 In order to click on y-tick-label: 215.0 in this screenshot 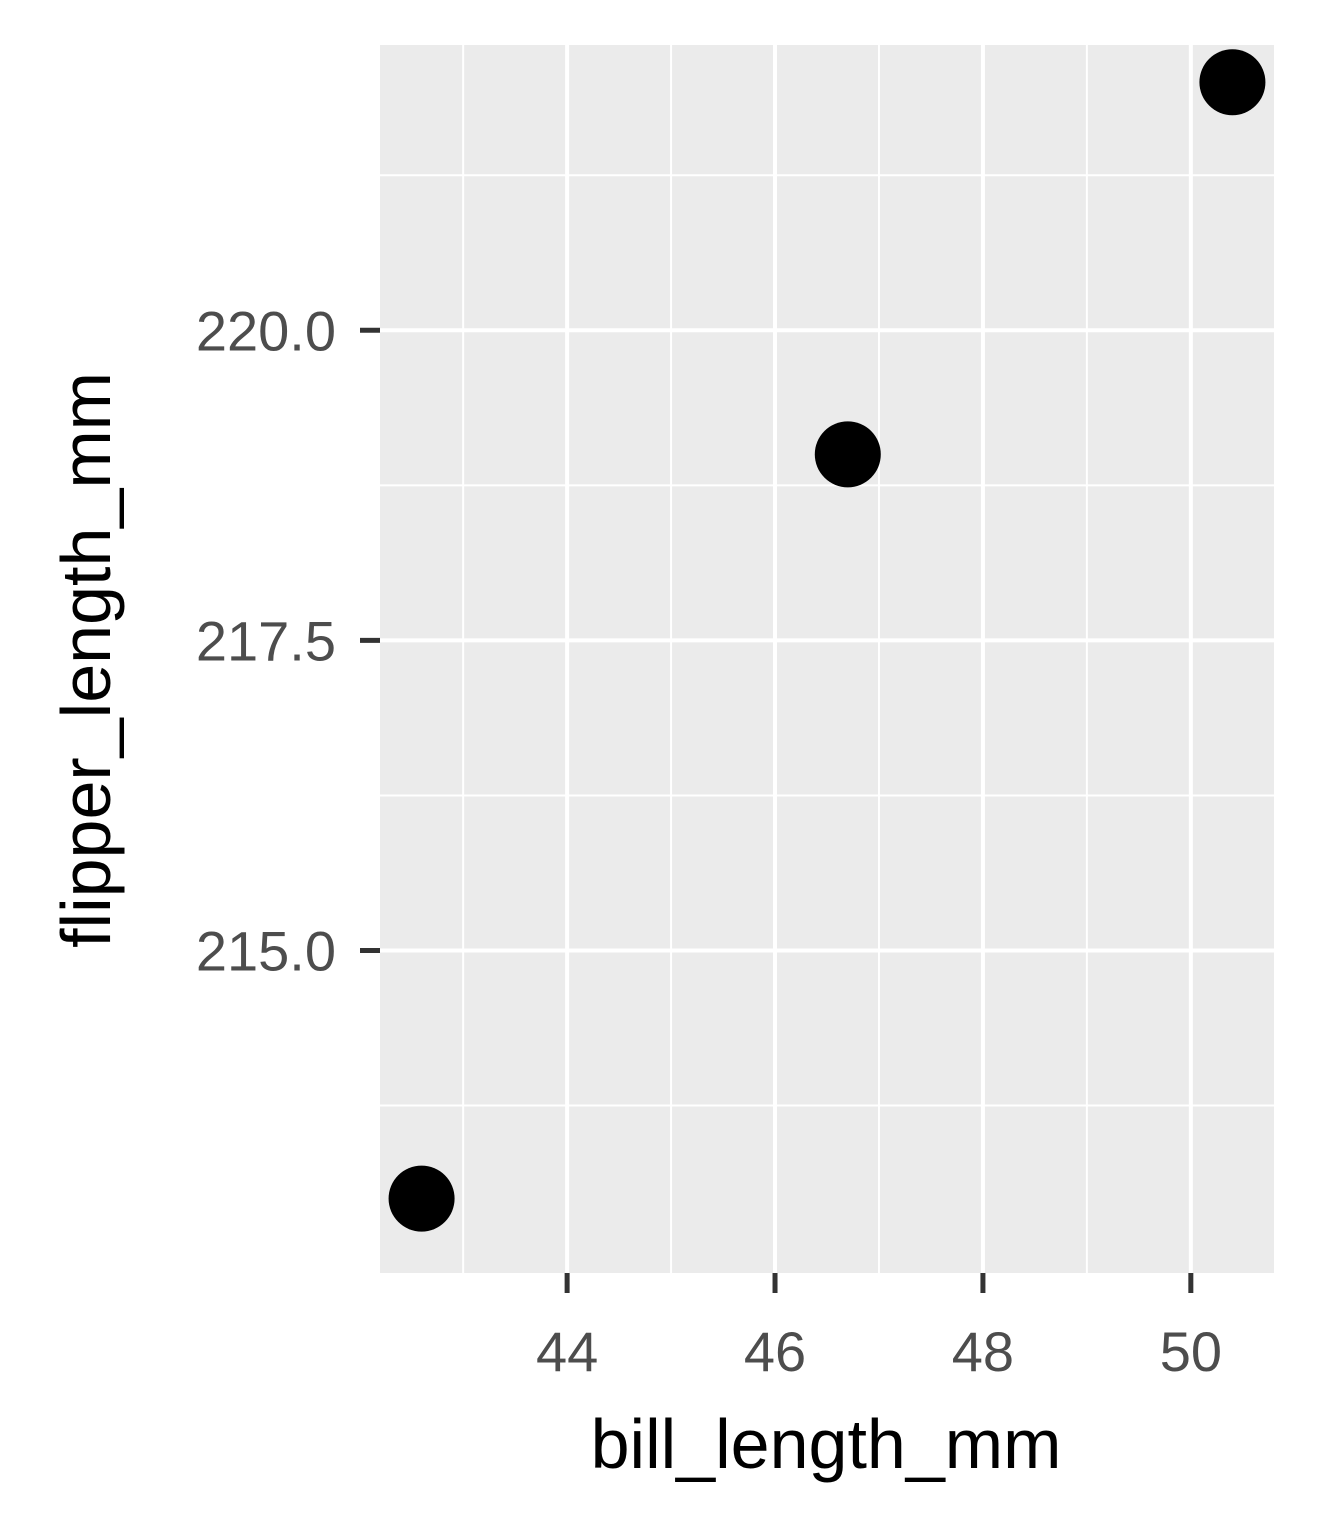, I will do `click(266, 950)`.